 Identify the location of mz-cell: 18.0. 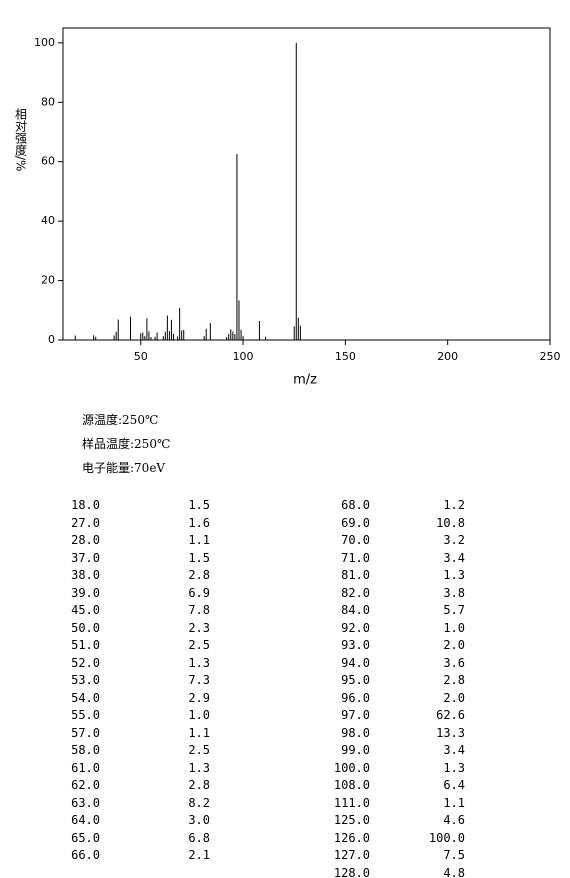
(85, 505).